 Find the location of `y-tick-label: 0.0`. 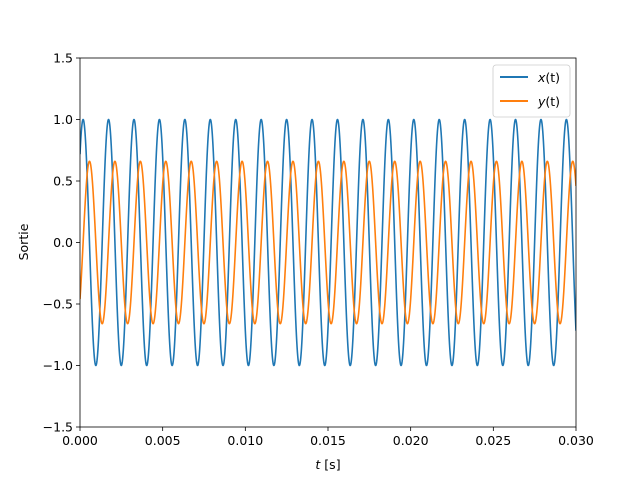

y-tick-label: 0.0 is located at coordinates (63, 242).